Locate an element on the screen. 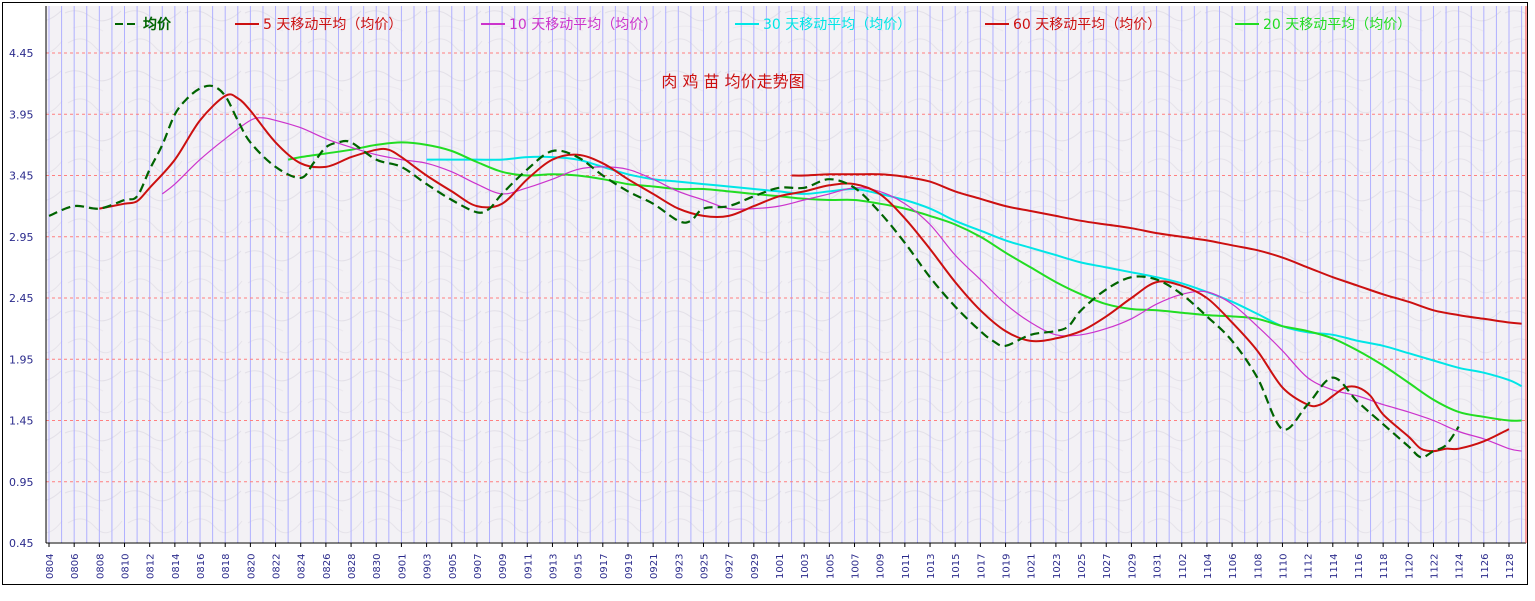 Image resolution: width=1535 pixels, height=601 pixels. x-tick-label: 1126 is located at coordinates (1485, 566).